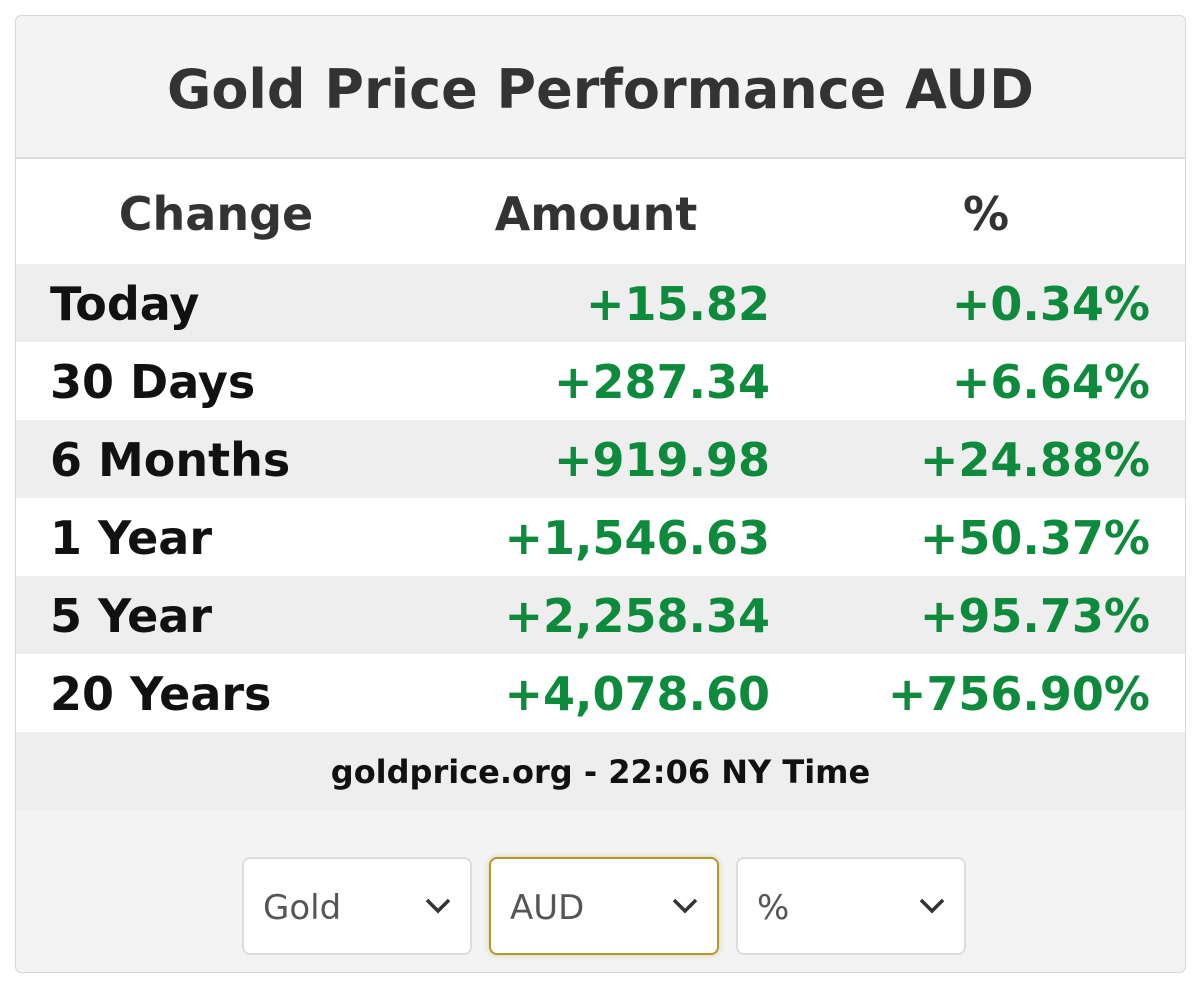 The width and height of the screenshot is (1203, 984). Describe the element at coordinates (1050, 304) in the screenshot. I see `percent: +0.34%` at that location.